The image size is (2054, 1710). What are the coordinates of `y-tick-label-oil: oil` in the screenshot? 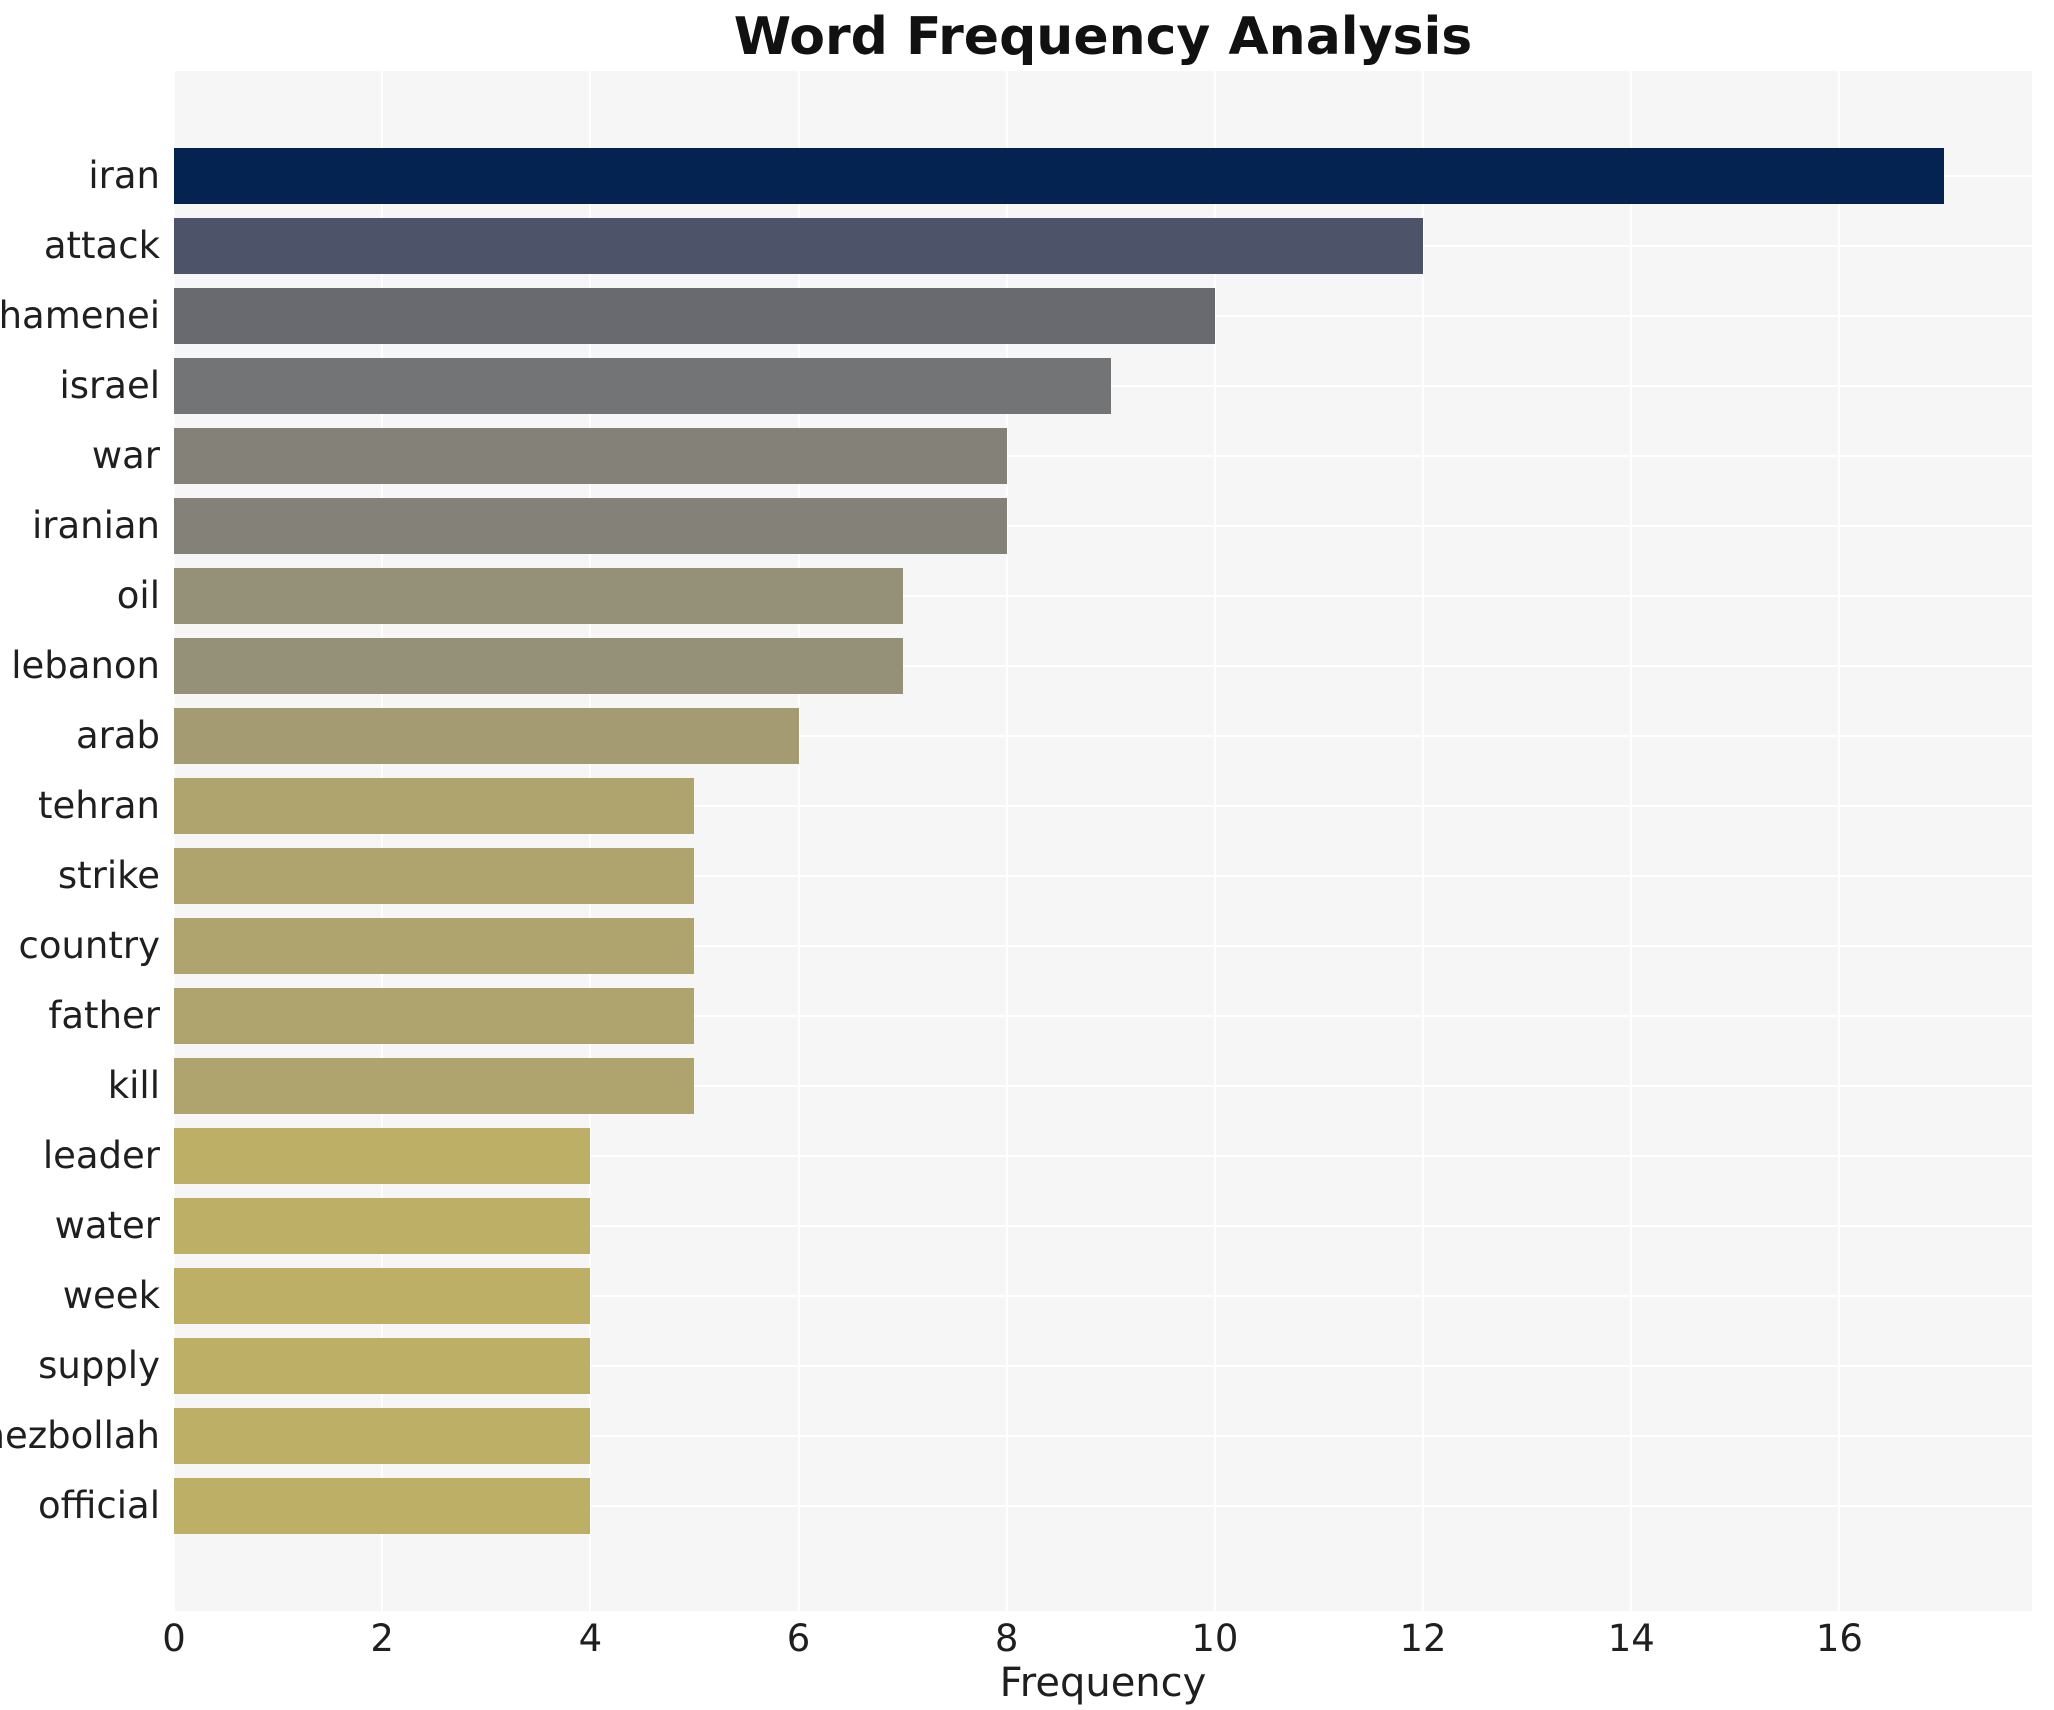 It's located at (138, 595).